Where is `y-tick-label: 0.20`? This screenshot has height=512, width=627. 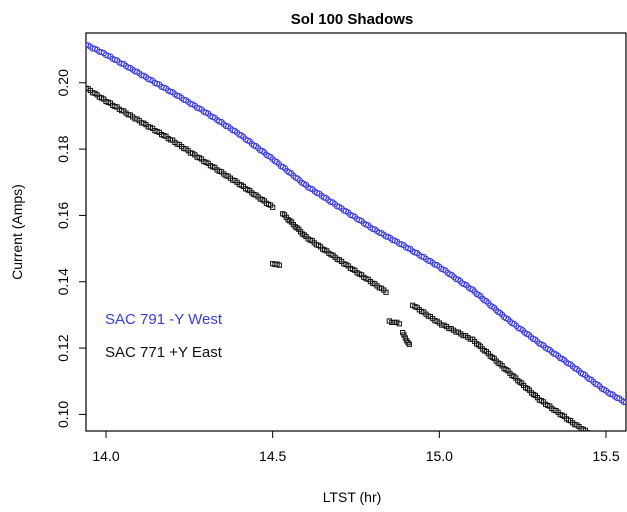
y-tick-label: 0.20 is located at coordinates (63, 82).